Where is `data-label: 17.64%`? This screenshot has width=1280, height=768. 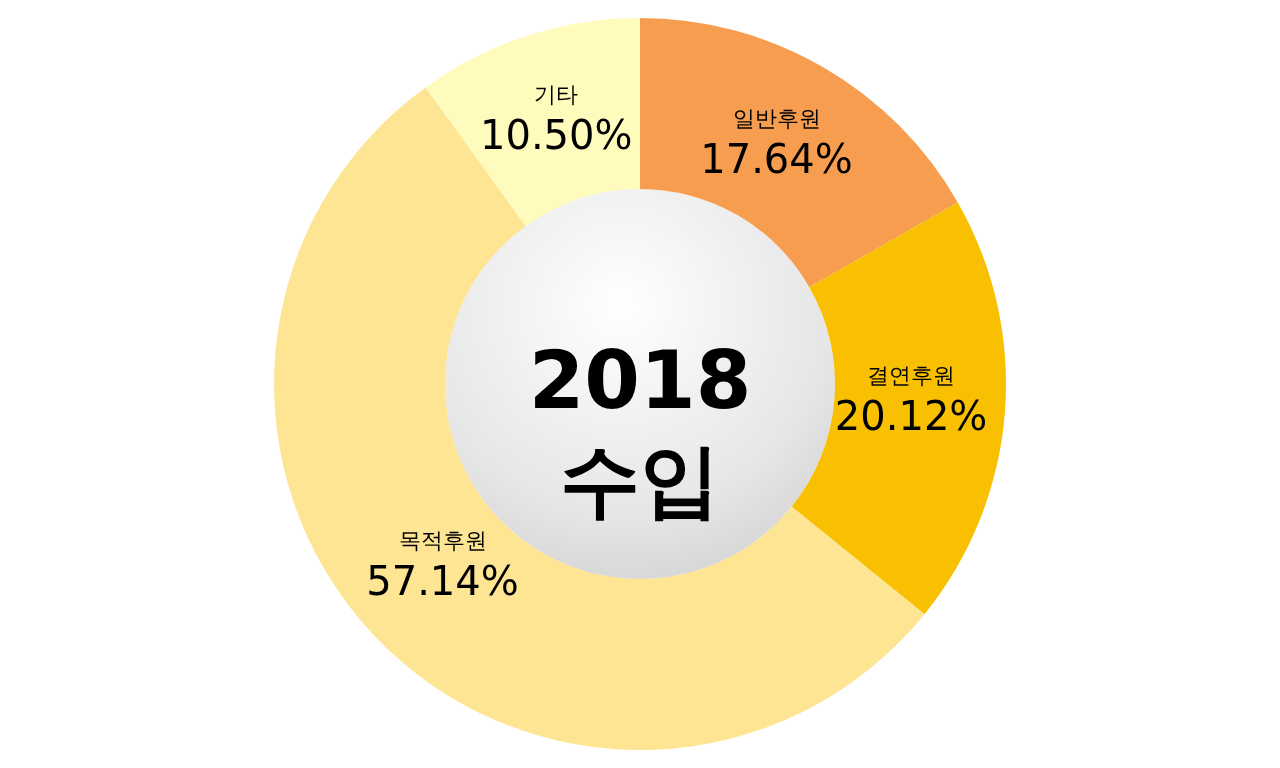
data-label: 17.64% is located at coordinates (776, 158).